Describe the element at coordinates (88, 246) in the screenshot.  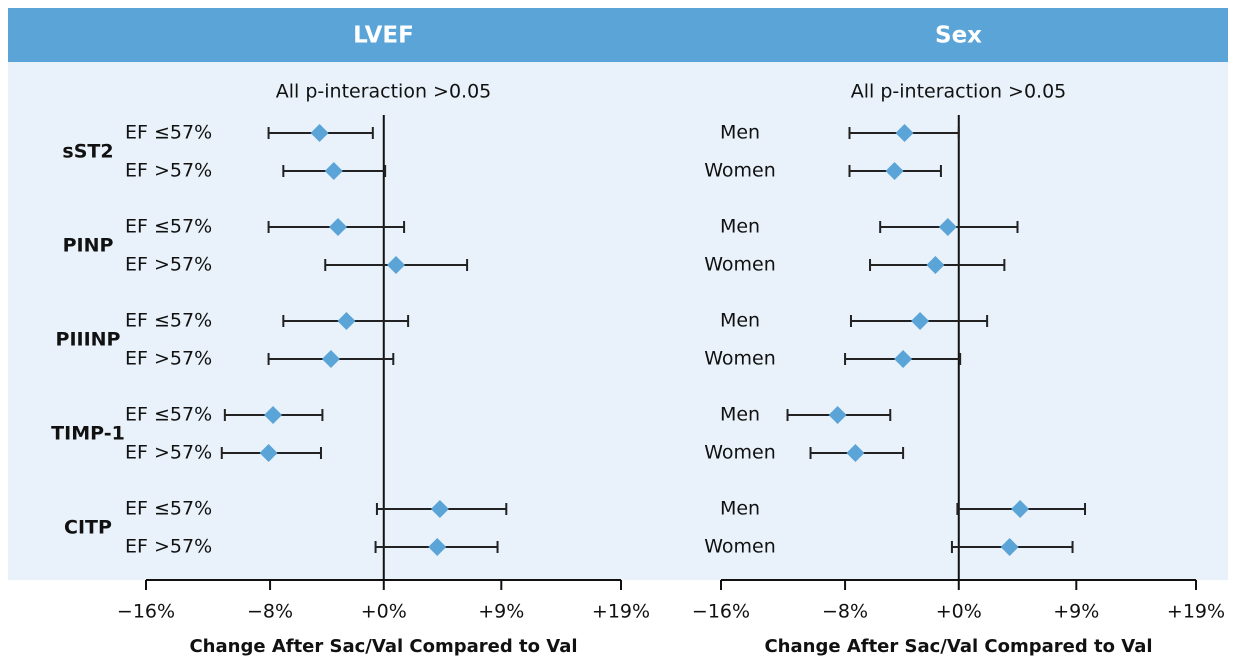
I see `group-label: PINP` at that location.